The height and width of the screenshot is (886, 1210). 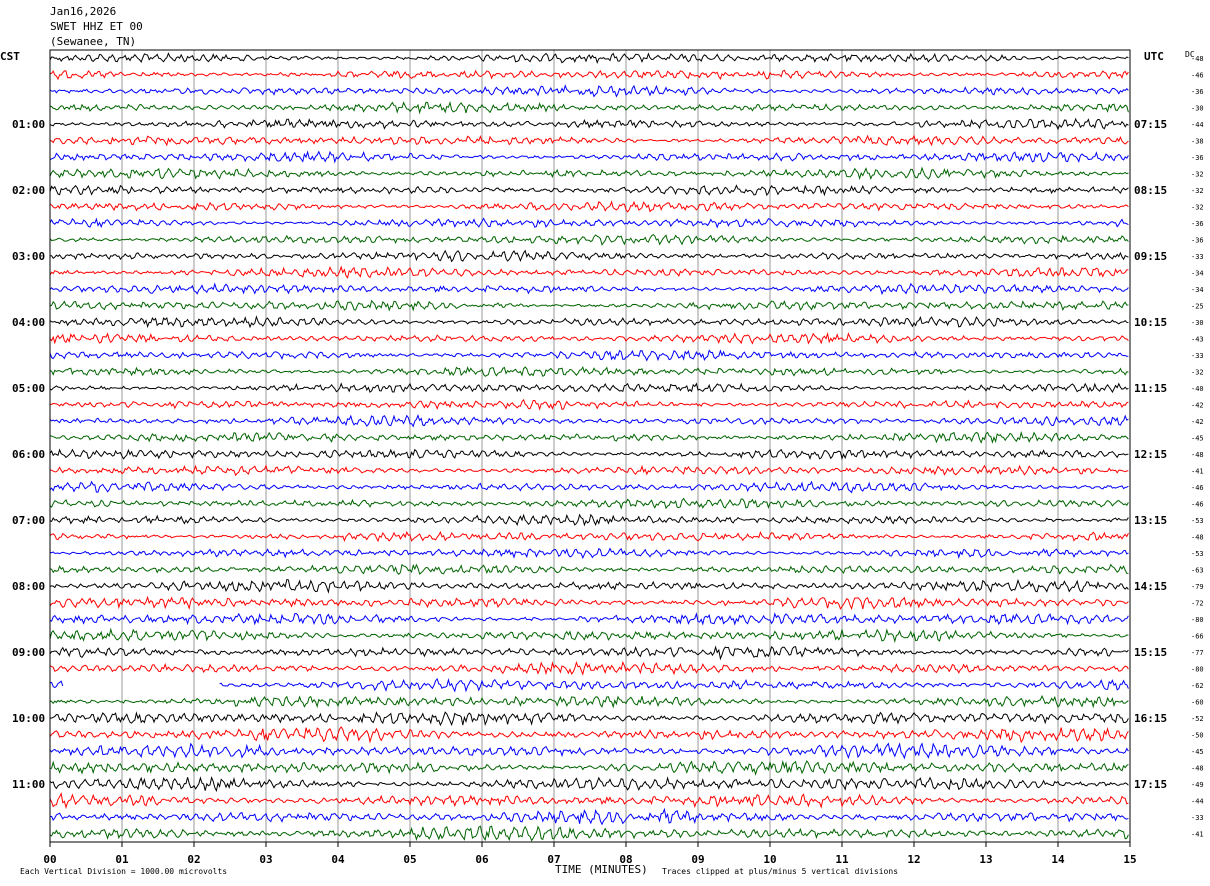 I want to click on cst-hour-label: 07:00, so click(x=28, y=520).